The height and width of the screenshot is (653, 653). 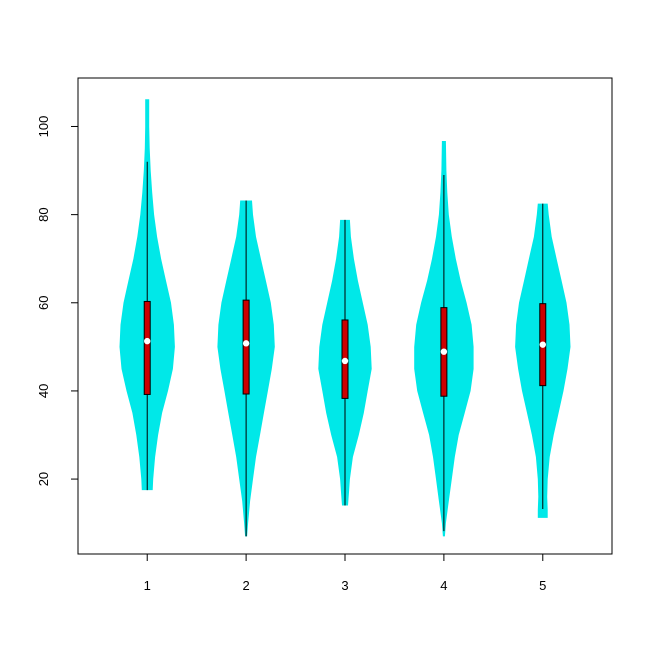 I want to click on y-axis: 20 40 60 80 100, so click(x=57, y=301).